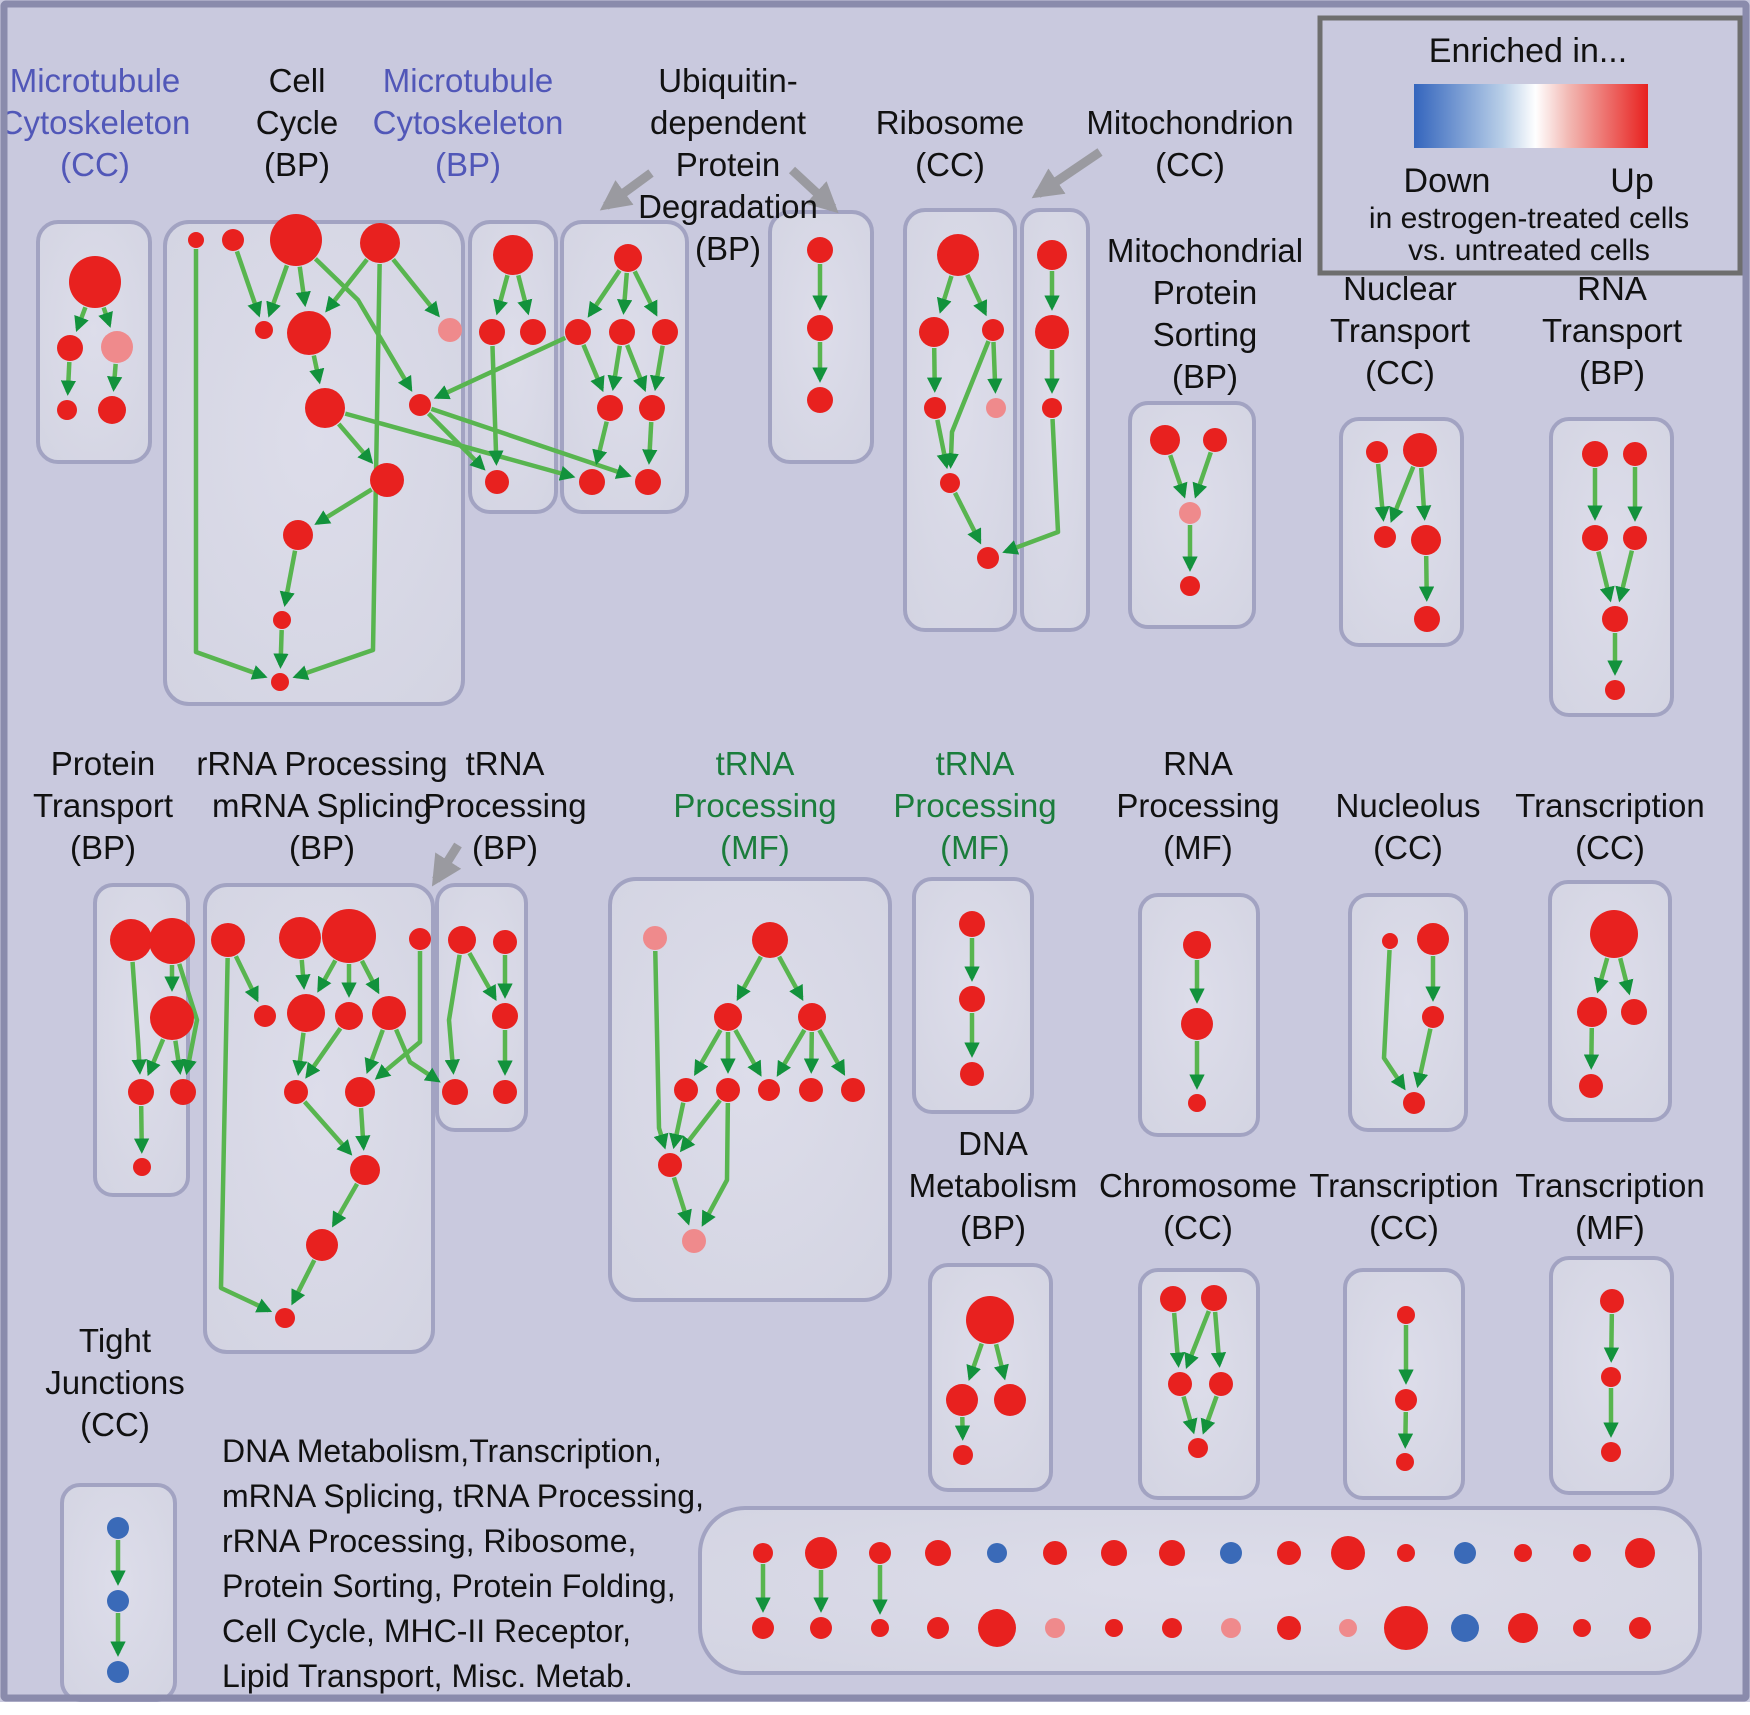 This screenshot has width=1750, height=1715. What do you see at coordinates (156, 1057) in the screenshot?
I see `edge-arrow-t3-t4` at bounding box center [156, 1057].